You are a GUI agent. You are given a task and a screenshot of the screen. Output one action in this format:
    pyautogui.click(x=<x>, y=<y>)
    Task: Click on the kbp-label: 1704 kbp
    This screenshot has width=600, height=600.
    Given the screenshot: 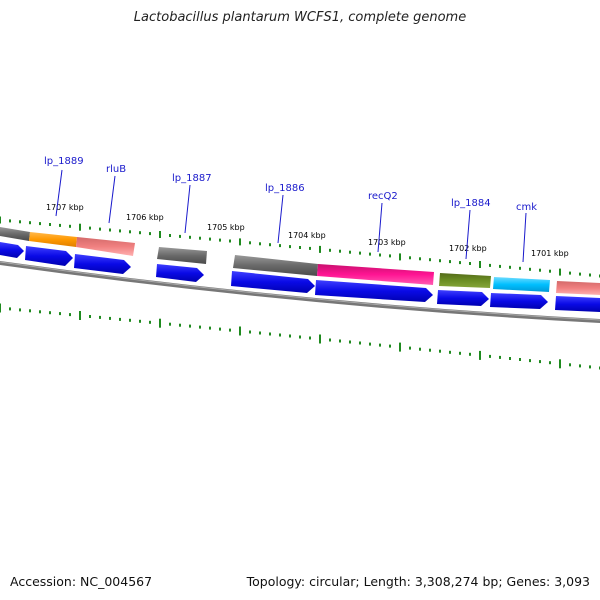 What is the action you would take?
    pyautogui.click(x=307, y=235)
    